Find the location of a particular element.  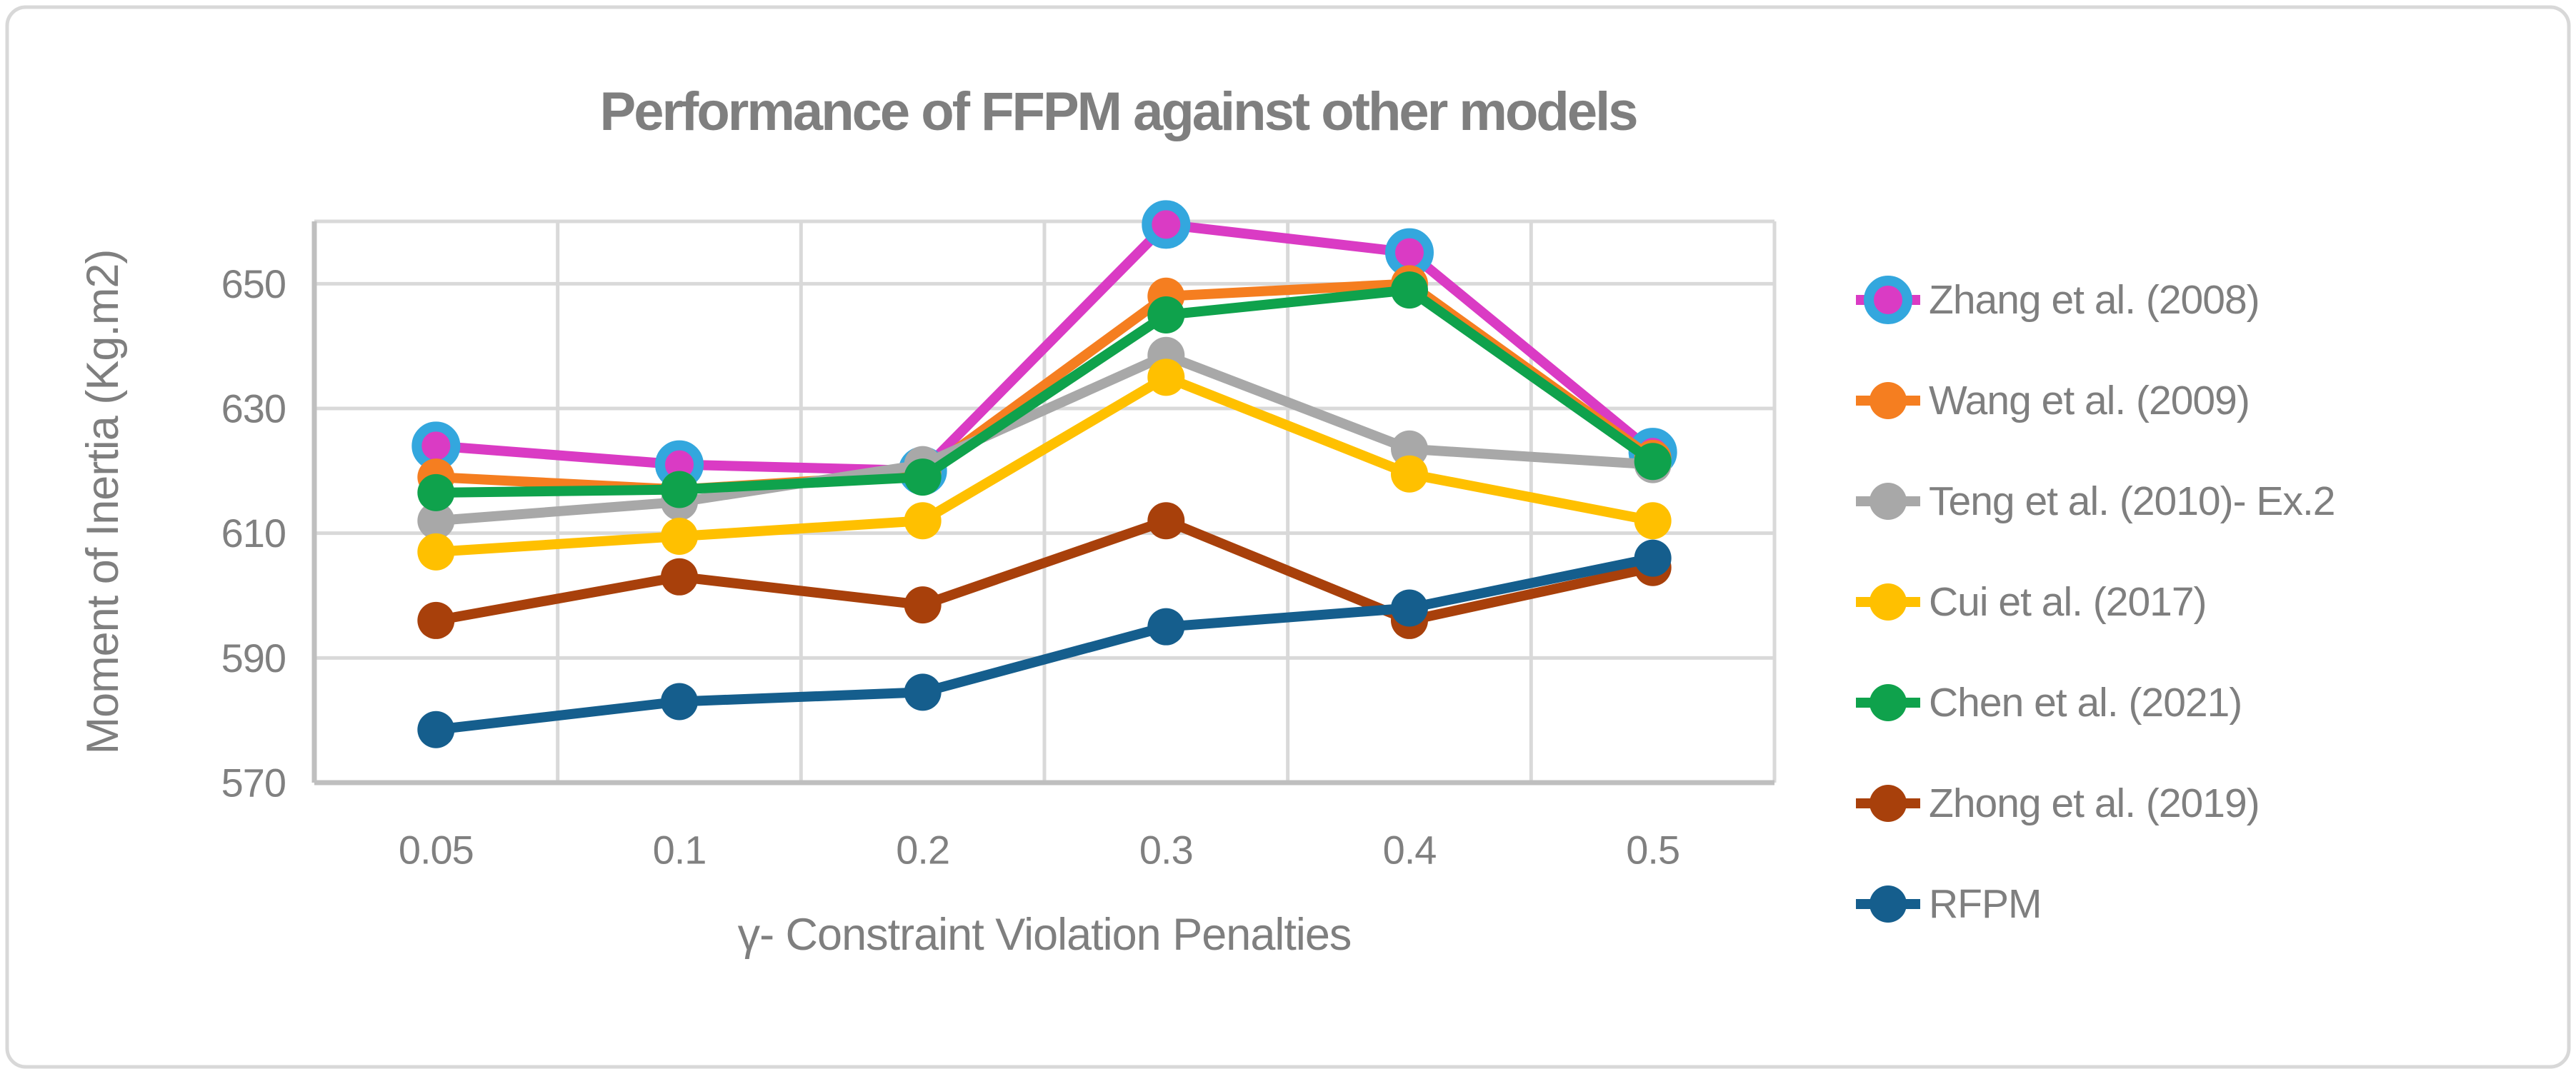

y-tick-label: 570 is located at coordinates (254, 784).